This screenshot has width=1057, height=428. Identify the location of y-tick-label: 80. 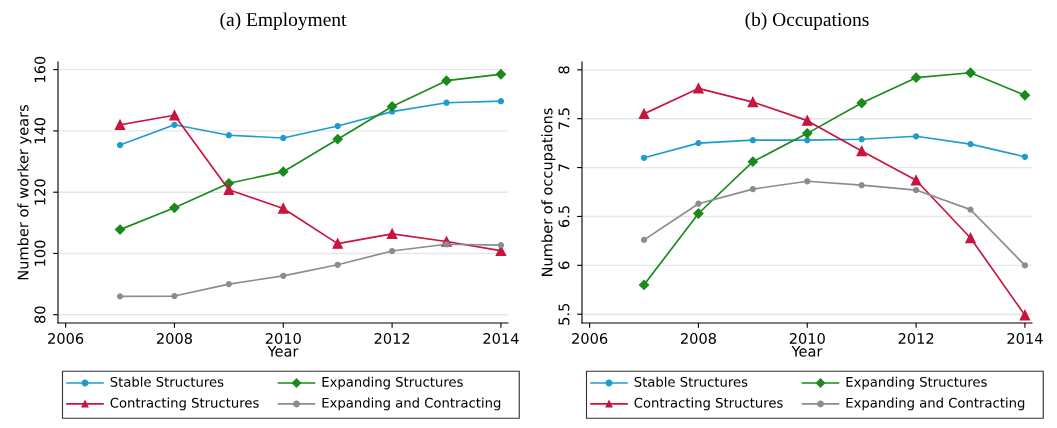
(40, 315).